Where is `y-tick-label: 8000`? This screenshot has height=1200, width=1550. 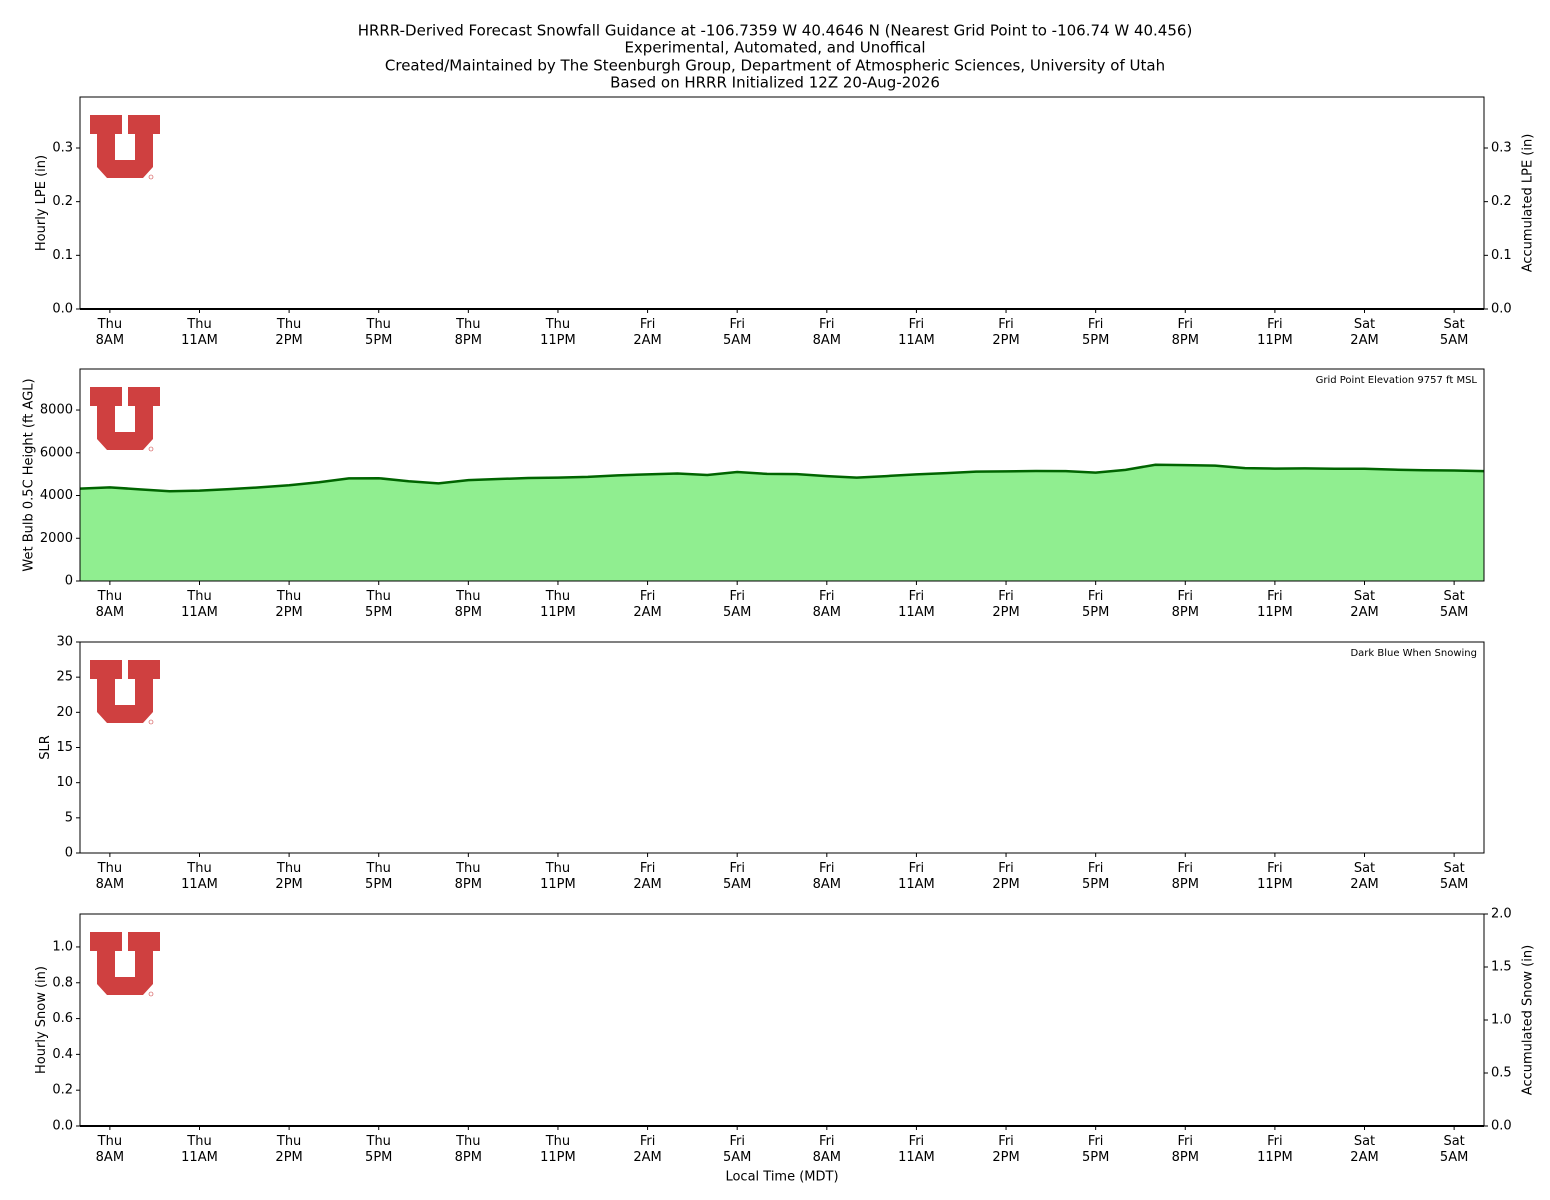
y-tick-label: 8000 is located at coordinates (56, 410).